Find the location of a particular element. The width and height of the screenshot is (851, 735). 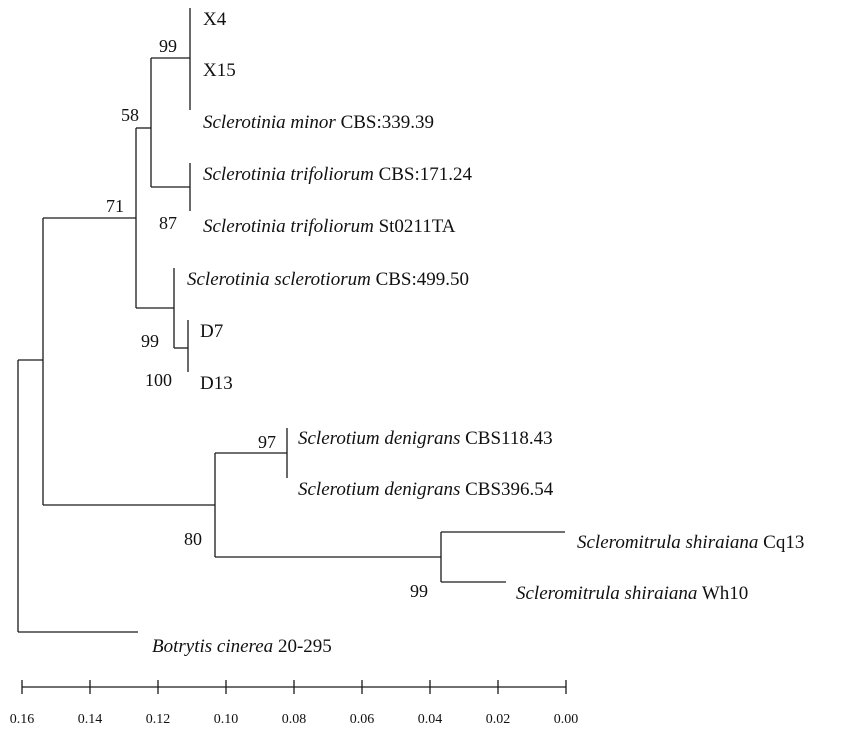

taxon-label: D7 is located at coordinates (211, 331).